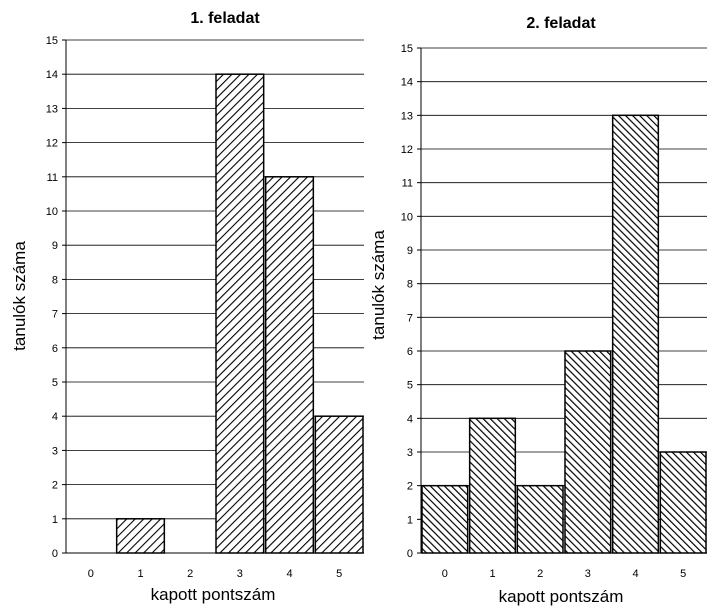  Describe the element at coordinates (410, 520) in the screenshot. I see `chart-2-ytick-label: 1` at that location.